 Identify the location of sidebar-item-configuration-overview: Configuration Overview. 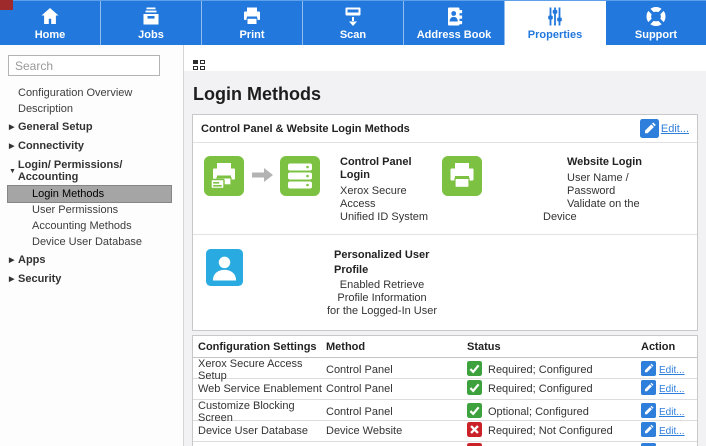
(95, 93).